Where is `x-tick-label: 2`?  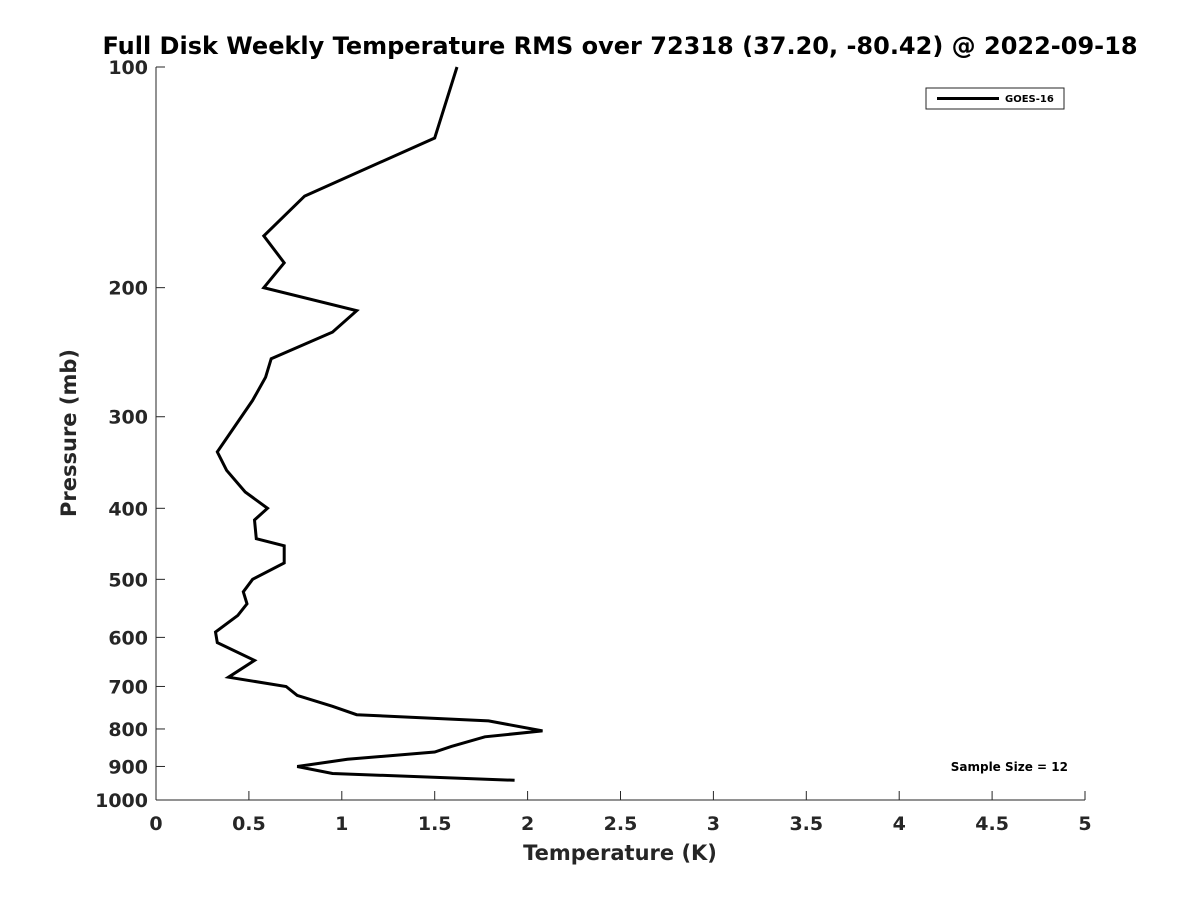
x-tick-label: 2 is located at coordinates (527, 824).